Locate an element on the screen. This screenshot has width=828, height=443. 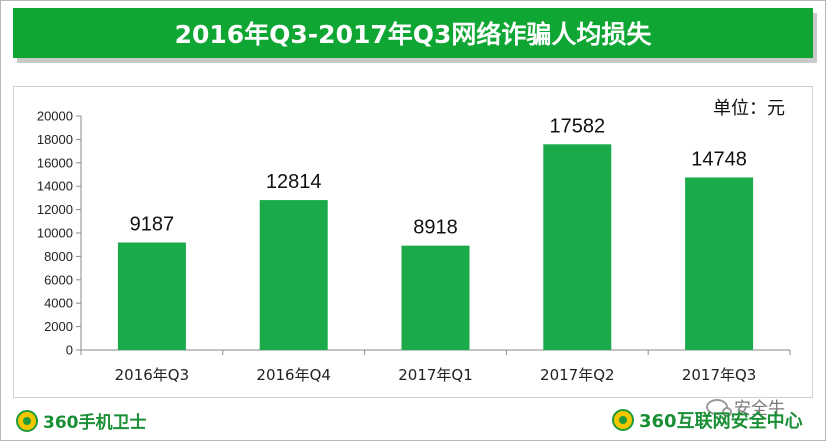
wechat-icon is located at coordinates (719, 407).